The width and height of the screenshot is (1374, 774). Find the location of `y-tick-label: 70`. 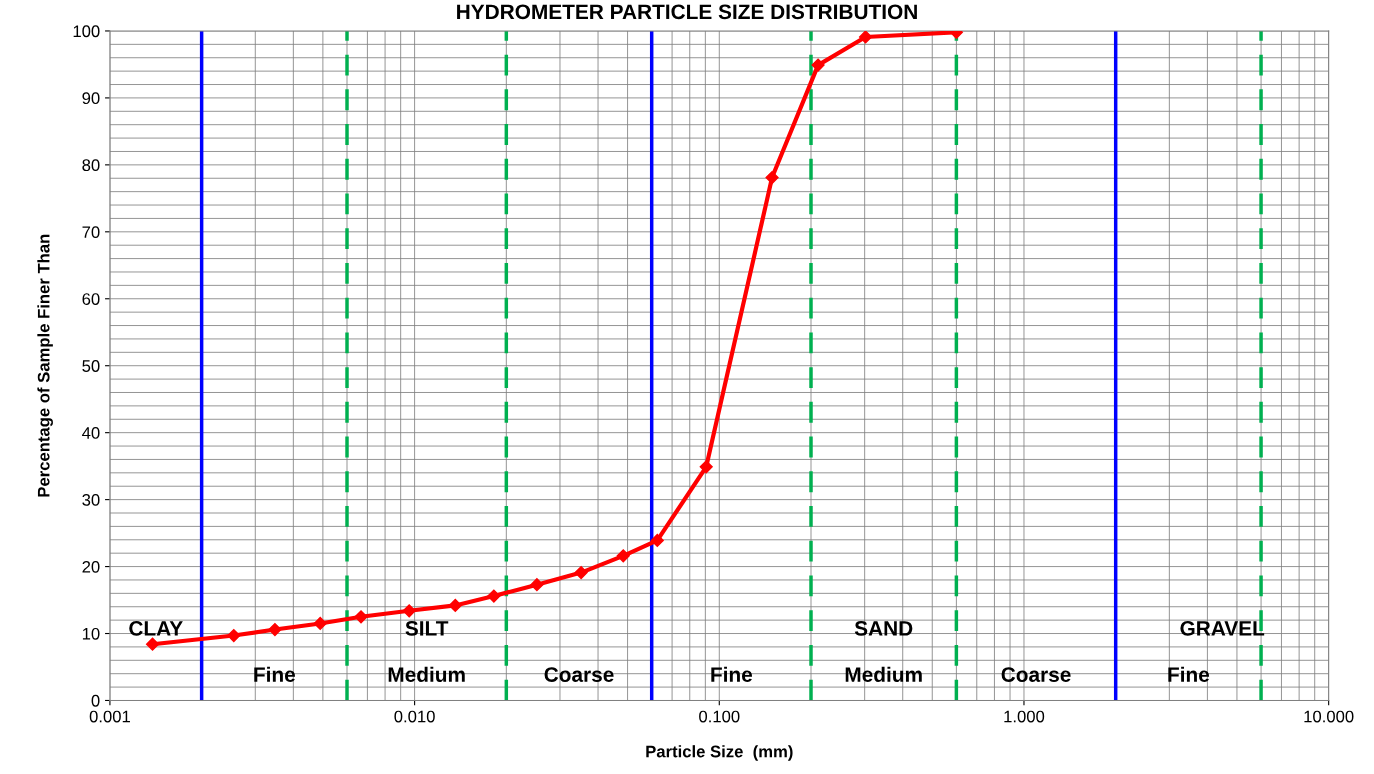

y-tick-label: 70 is located at coordinates (91, 232).